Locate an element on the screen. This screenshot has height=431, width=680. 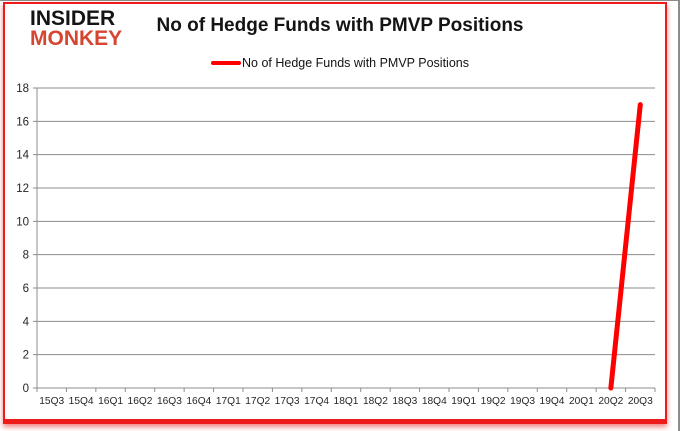
y-tick-label: 2 is located at coordinates (26, 356).